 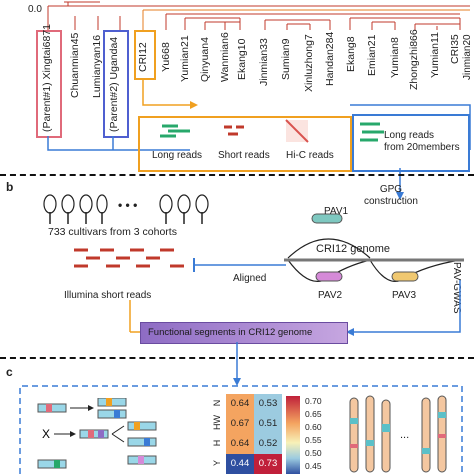 What do you see at coordinates (258, 15) in the screenshot?
I see `phylogenetic-tree` at bounding box center [258, 15].